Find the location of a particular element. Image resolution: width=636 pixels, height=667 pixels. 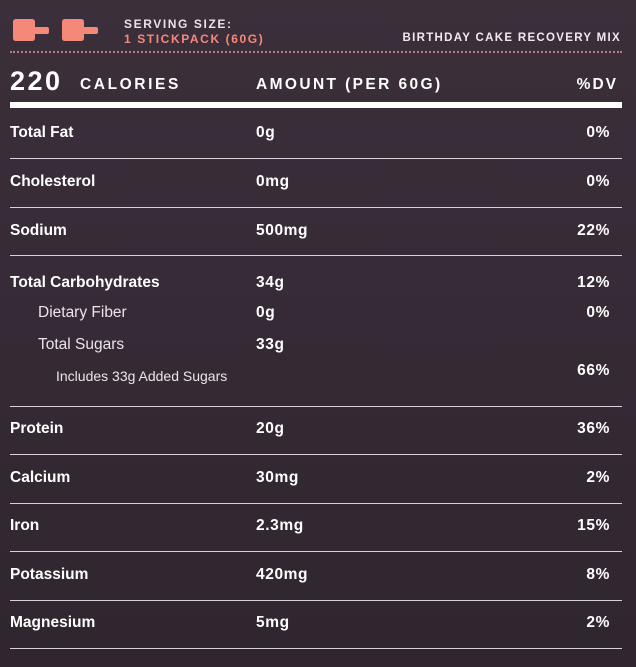

nutrient-name: Total Sugars is located at coordinates (81, 344).